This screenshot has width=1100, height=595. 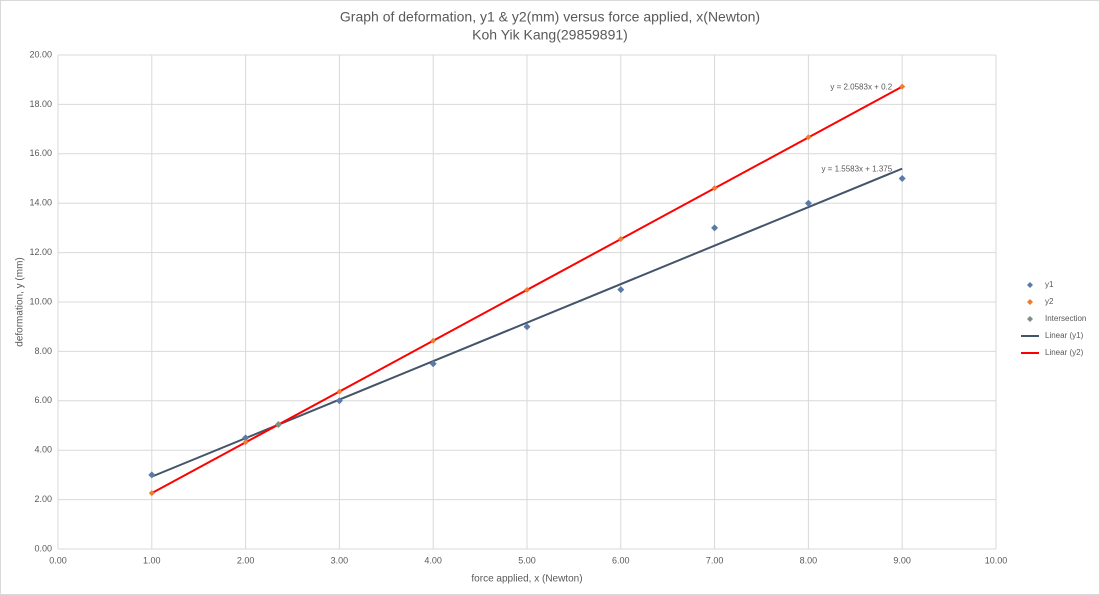 I want to click on x-tick-label: 9.00, so click(x=902, y=560).